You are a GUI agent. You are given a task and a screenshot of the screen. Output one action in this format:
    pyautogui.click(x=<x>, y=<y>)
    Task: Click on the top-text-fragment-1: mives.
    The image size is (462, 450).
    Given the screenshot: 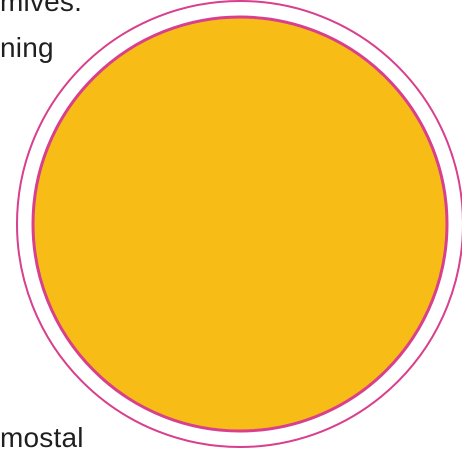 What is the action you would take?
    pyautogui.click(x=41, y=8)
    